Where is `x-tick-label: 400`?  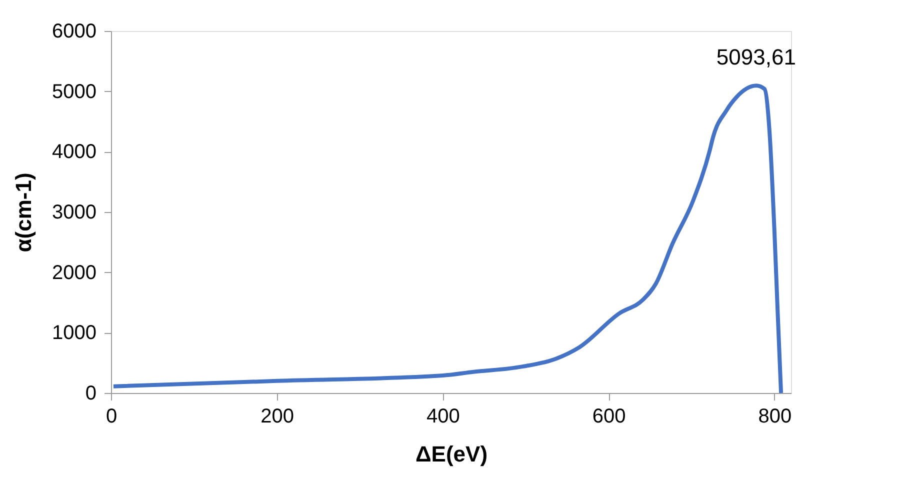
x-tick-label: 400 is located at coordinates (443, 417).